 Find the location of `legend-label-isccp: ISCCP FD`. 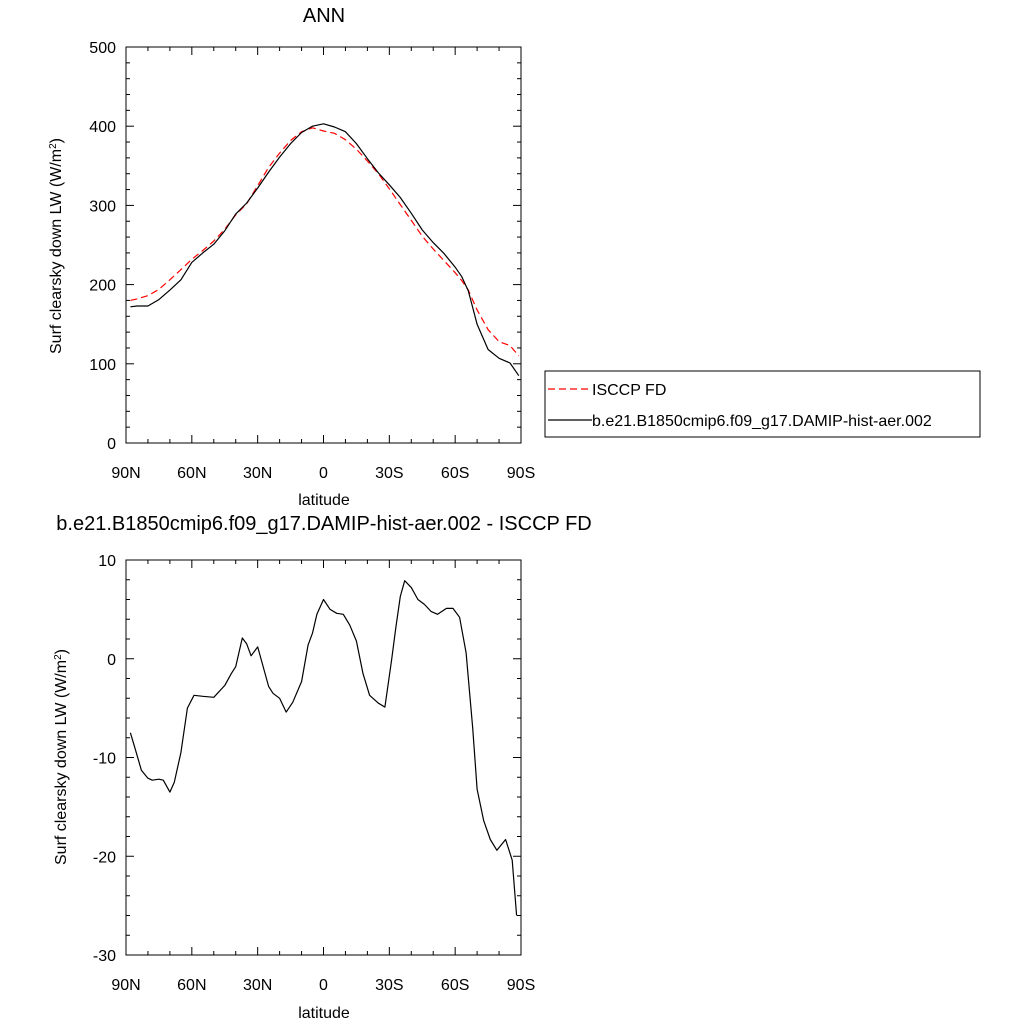

legend-label-isccp: ISCCP FD is located at coordinates (629, 390).